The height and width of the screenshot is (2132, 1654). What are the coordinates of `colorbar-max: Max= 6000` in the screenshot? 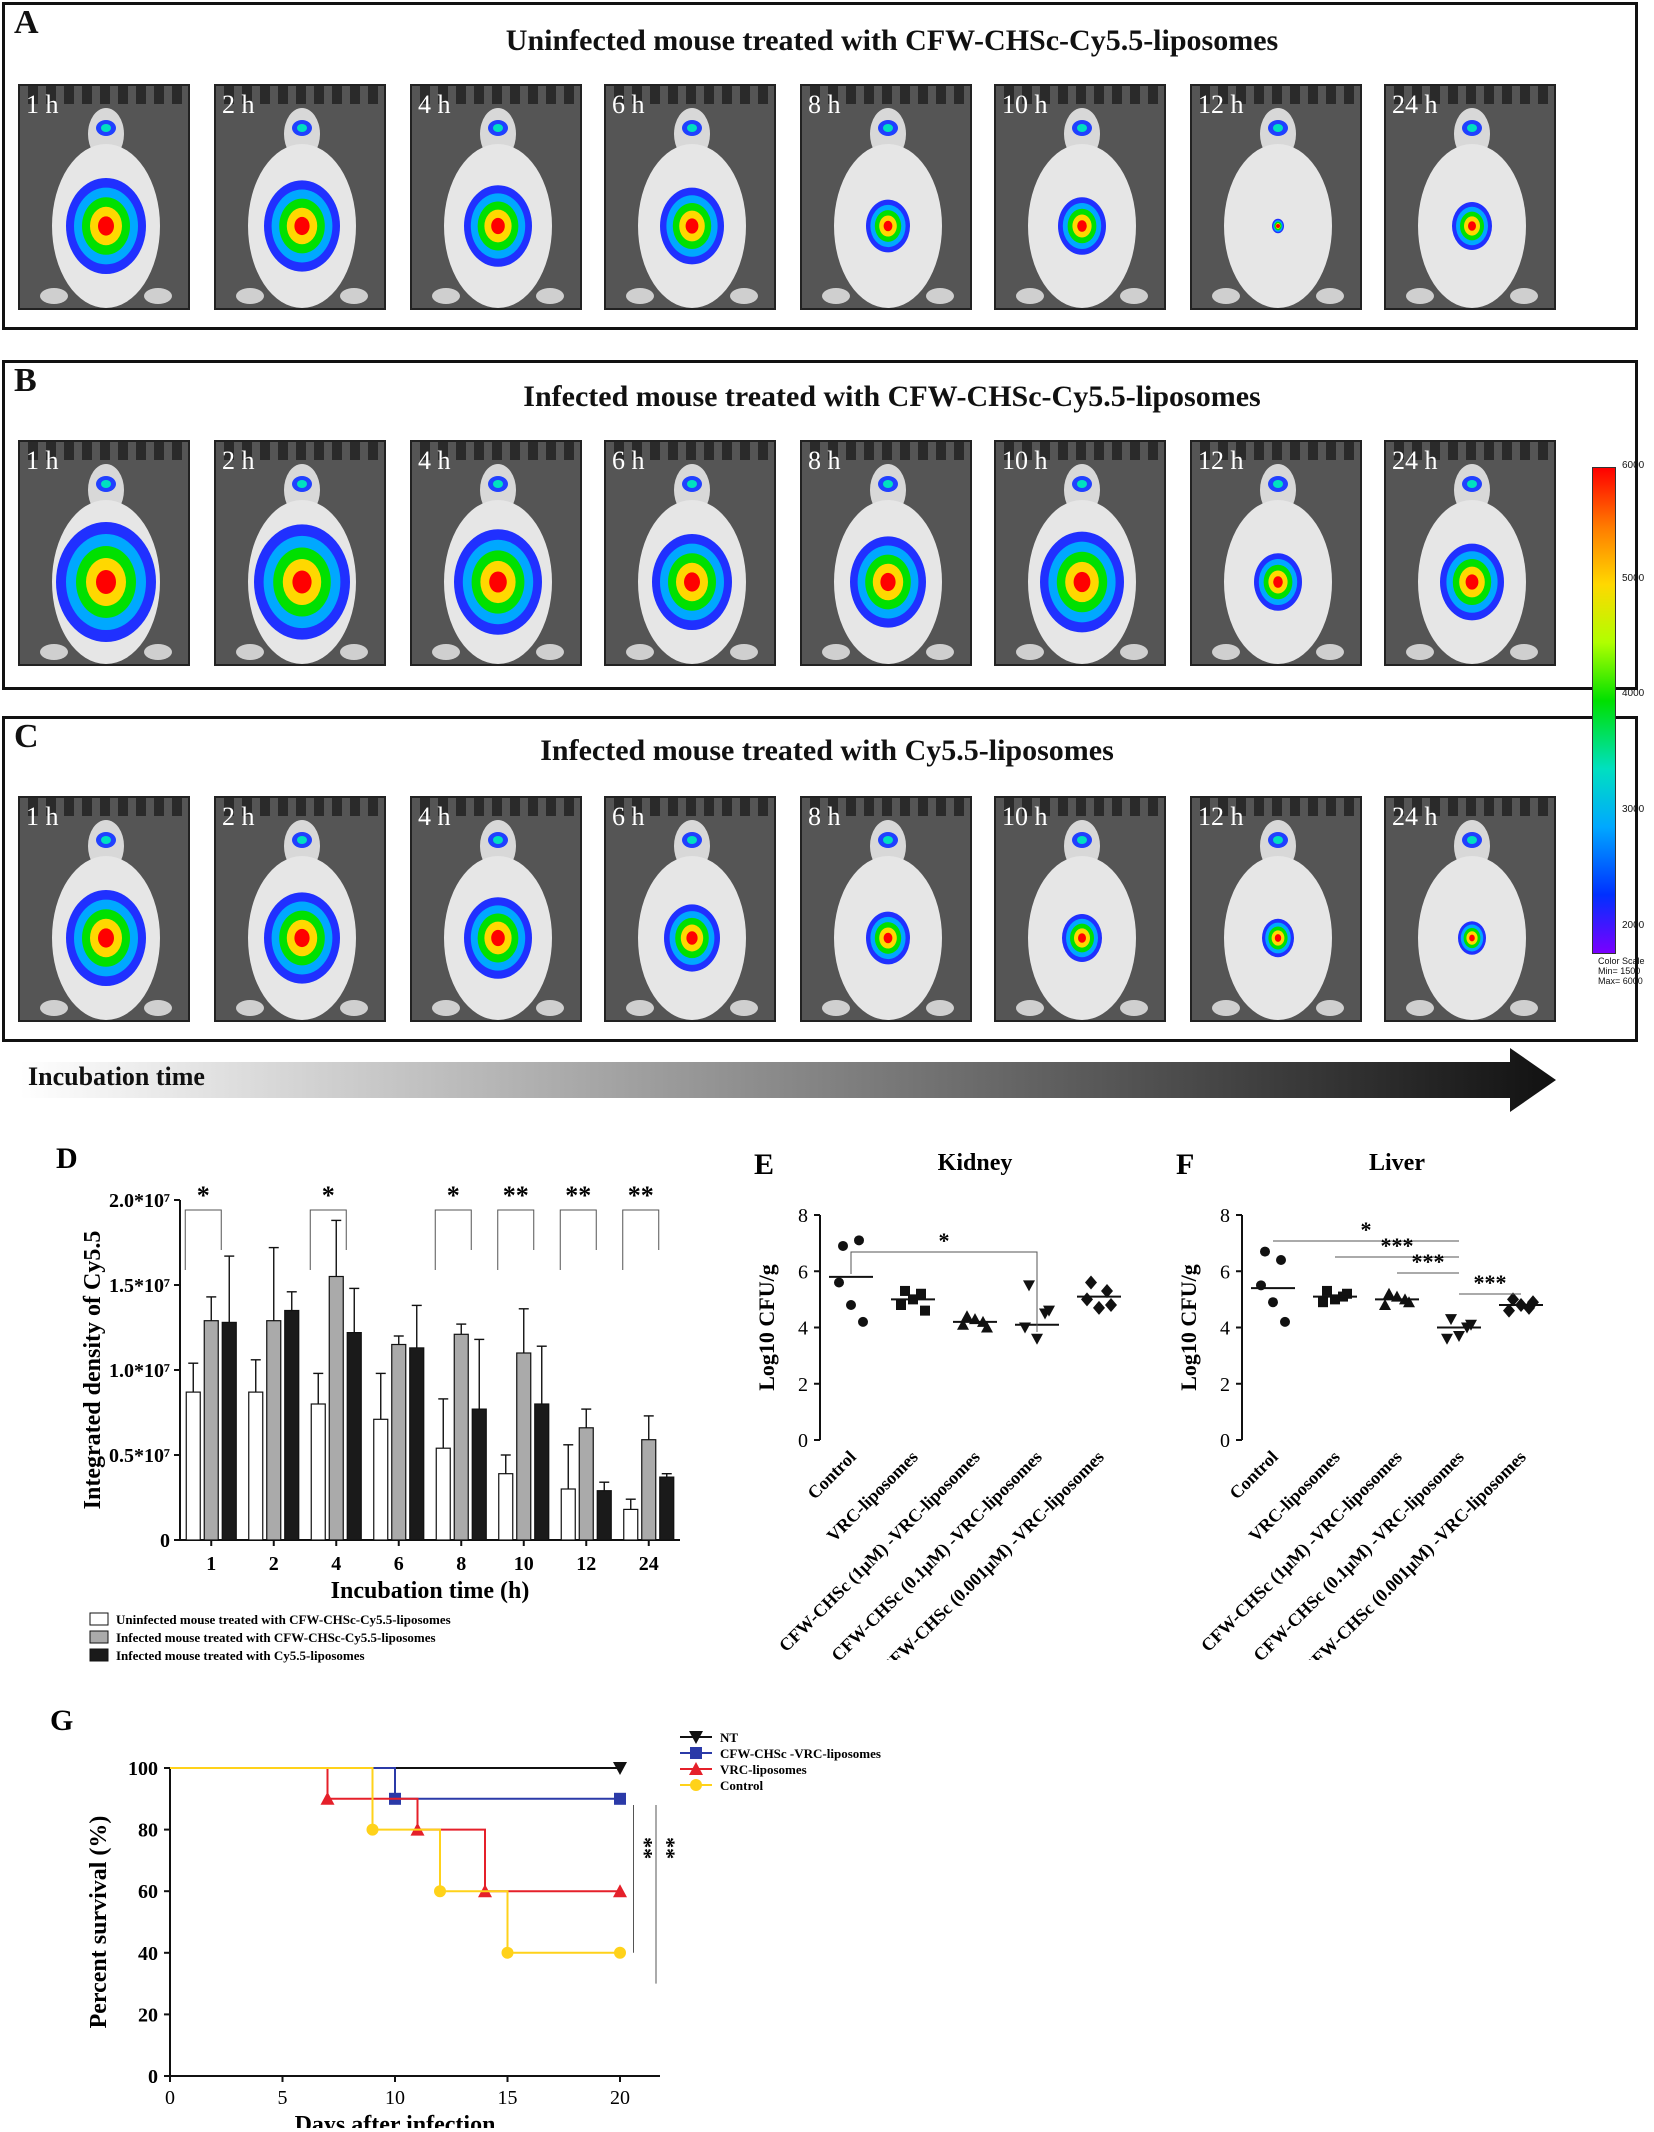 It's located at (1620, 981).